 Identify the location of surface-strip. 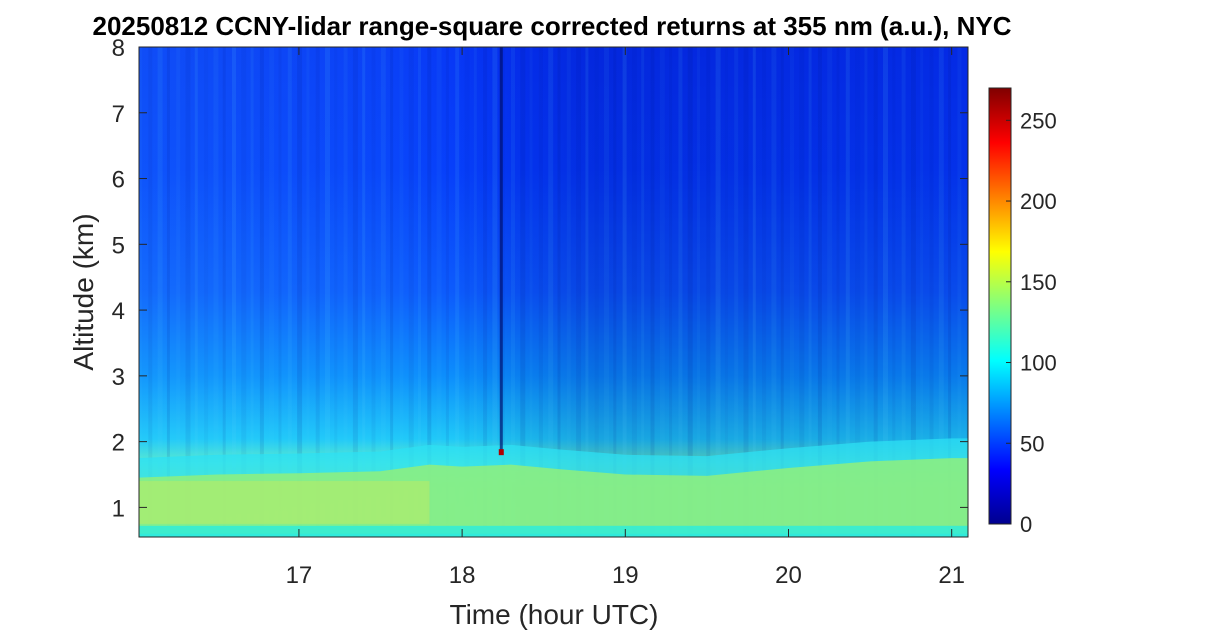
(553, 531).